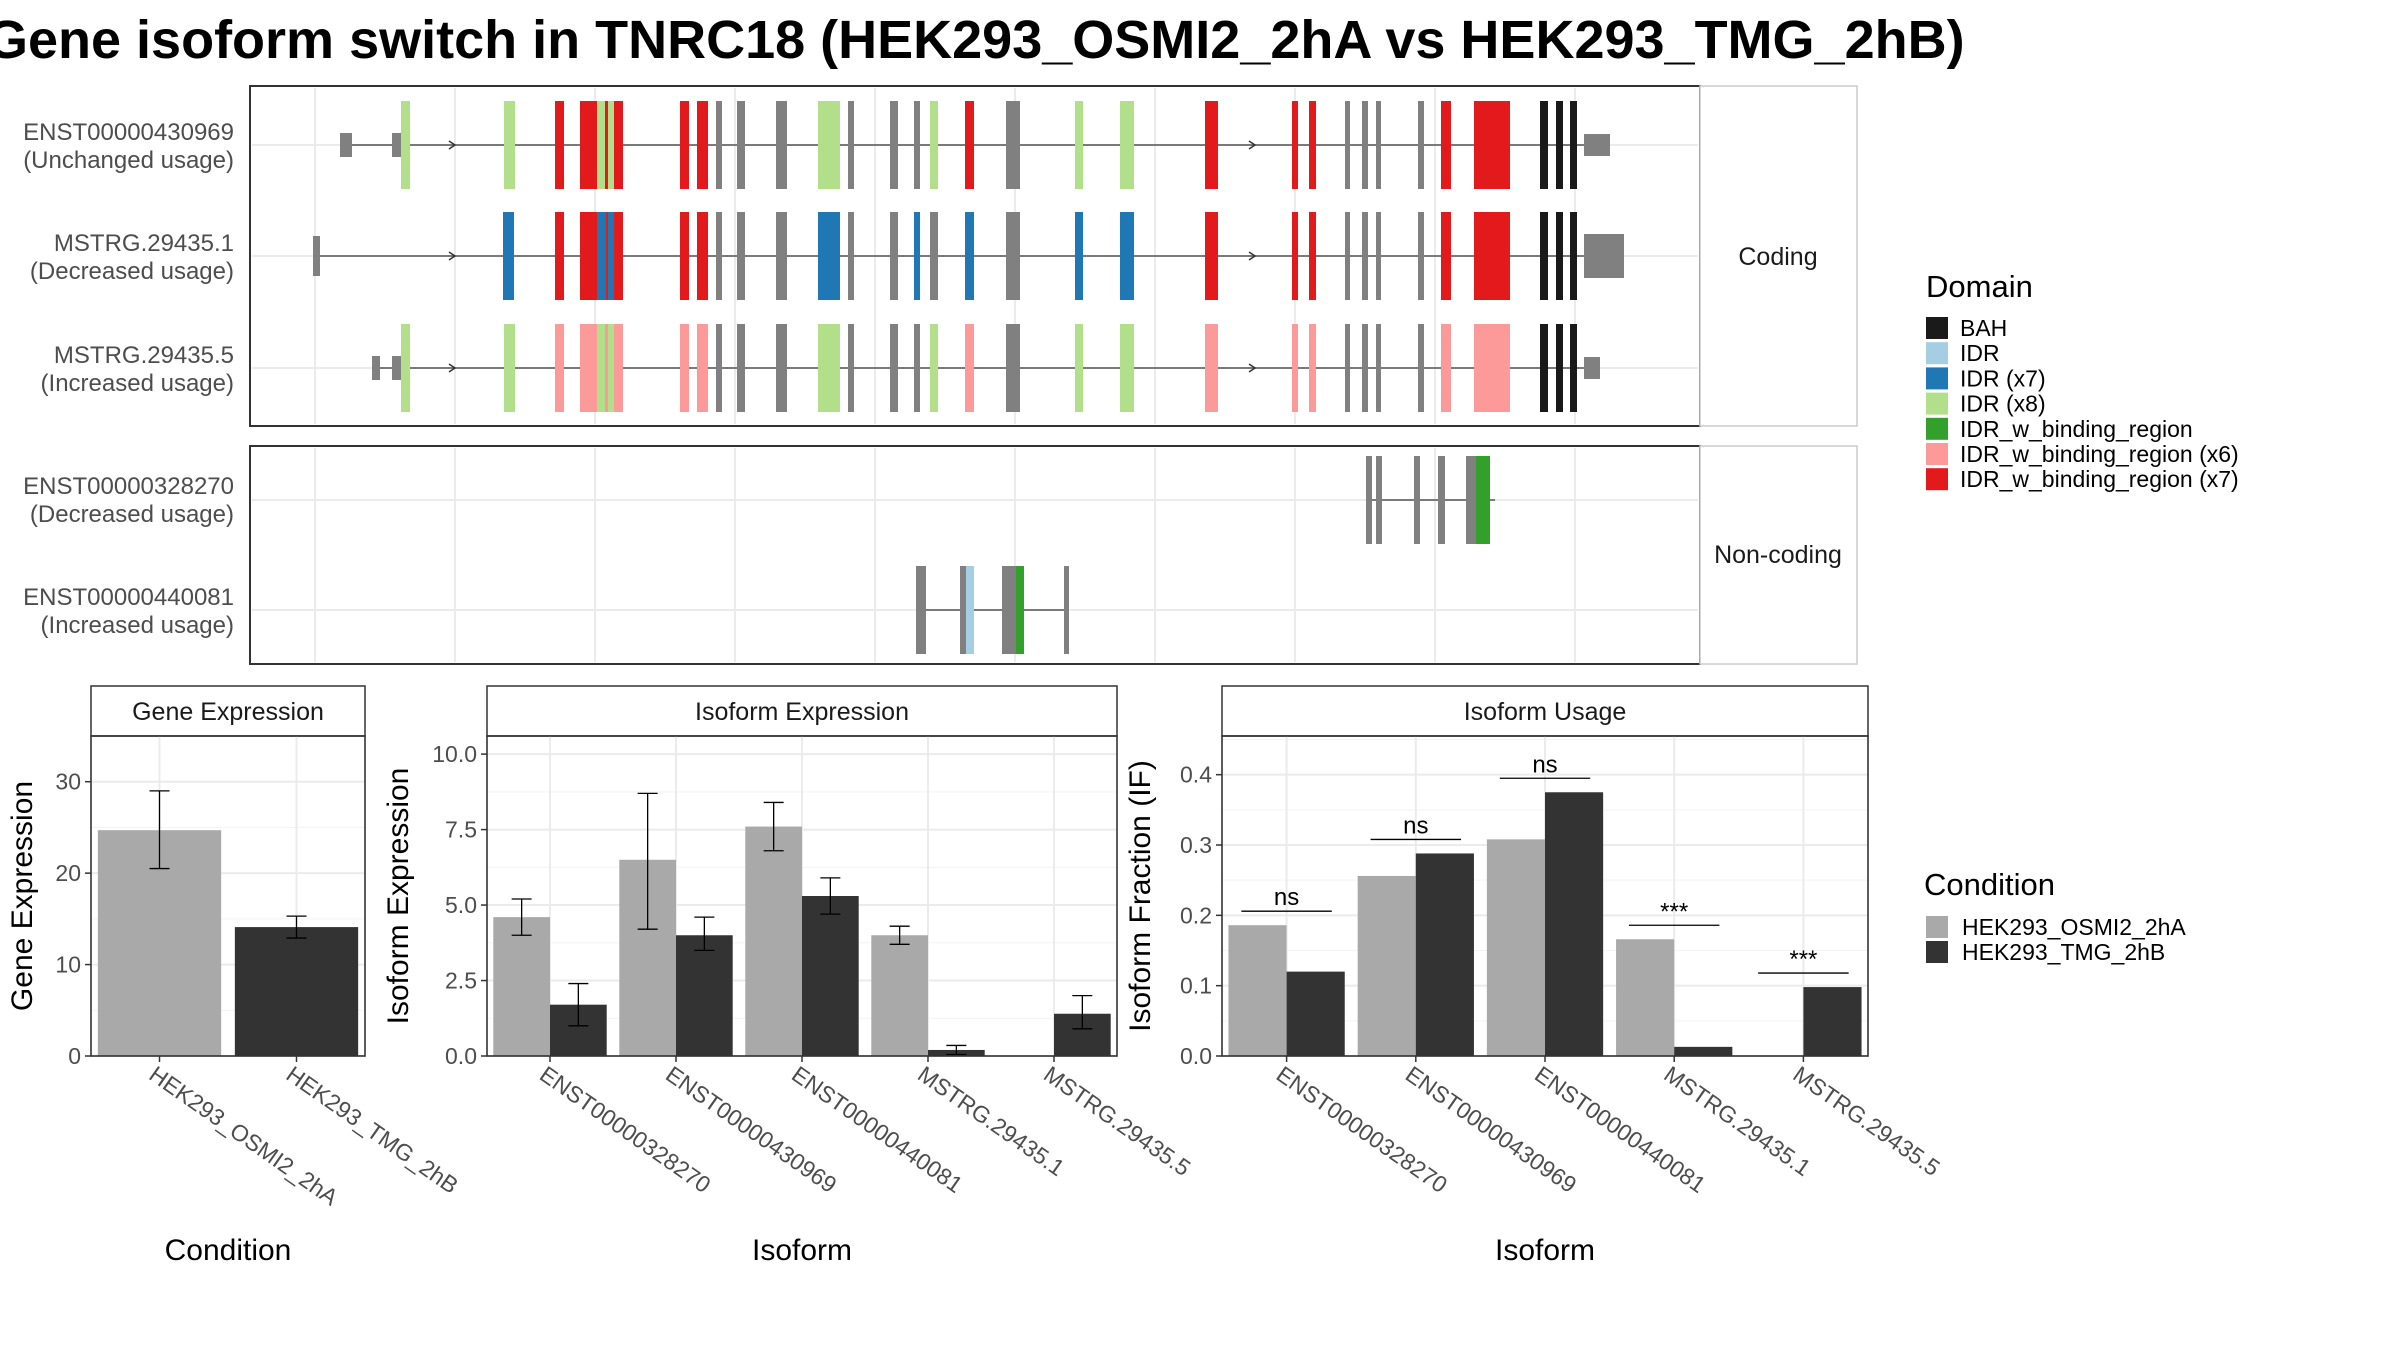 This screenshot has width=2400, height=1350. I want to click on noncoding-strip-box, so click(1778, 555).